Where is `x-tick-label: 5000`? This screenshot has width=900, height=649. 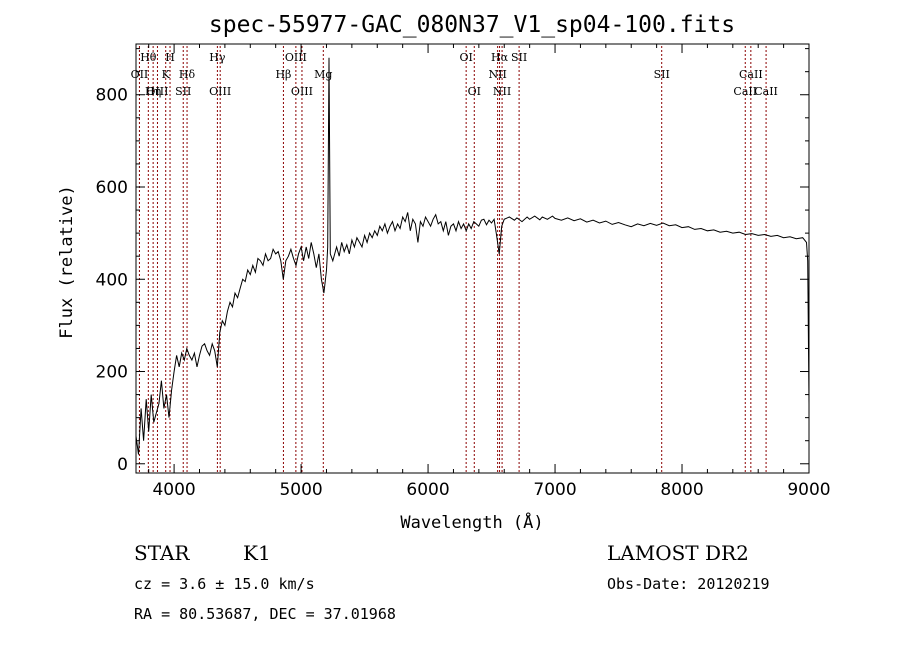
x-tick-label: 5000 is located at coordinates (300, 490).